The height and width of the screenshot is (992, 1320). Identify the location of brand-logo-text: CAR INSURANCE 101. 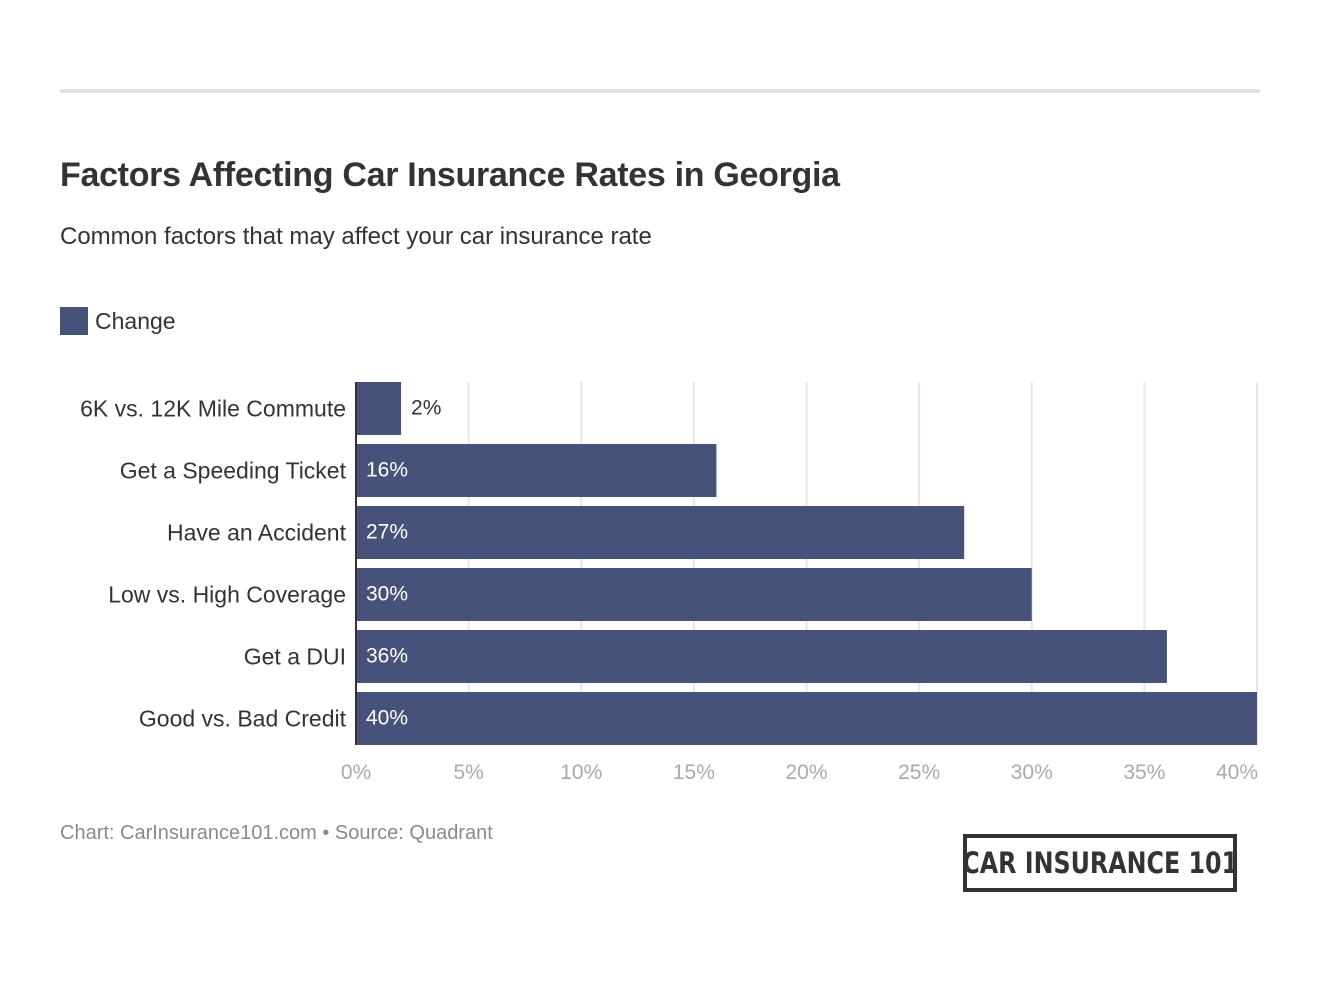
(1100, 863).